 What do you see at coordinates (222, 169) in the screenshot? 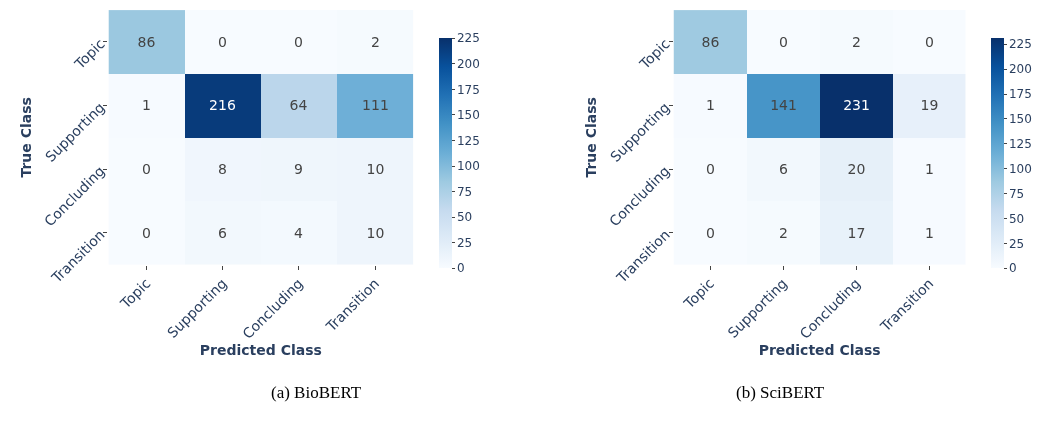
I see `data-label: 8` at bounding box center [222, 169].